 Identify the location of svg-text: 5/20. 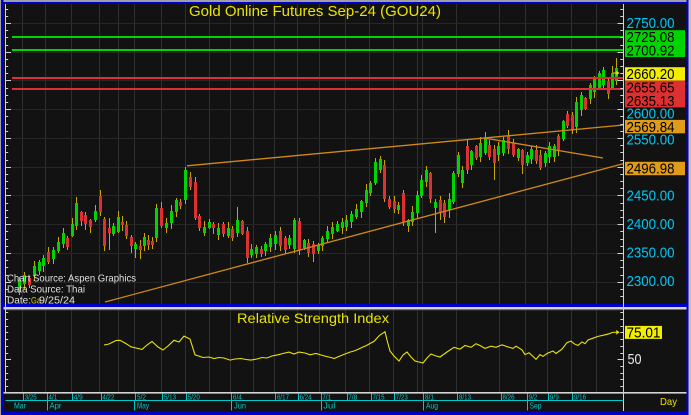
(194, 397).